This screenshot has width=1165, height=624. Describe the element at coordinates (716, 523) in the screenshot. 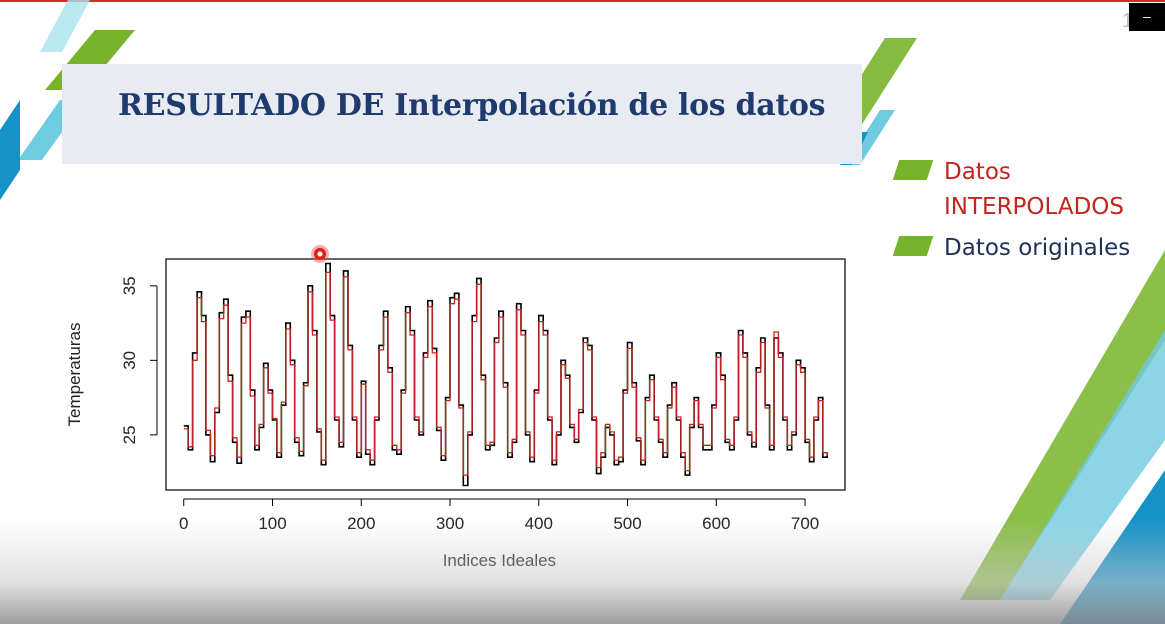

I see `x-tick-label: 600` at that location.